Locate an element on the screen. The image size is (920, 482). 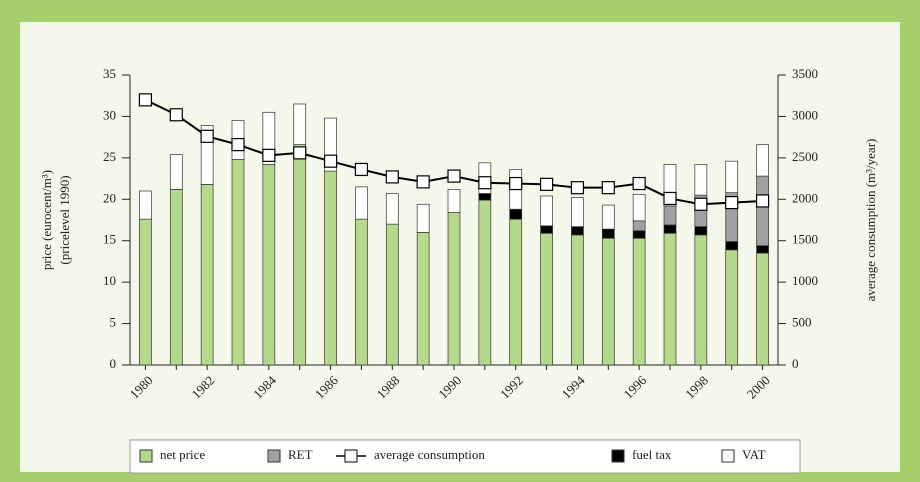
y2-tick-label: 0 is located at coordinates (795, 363).